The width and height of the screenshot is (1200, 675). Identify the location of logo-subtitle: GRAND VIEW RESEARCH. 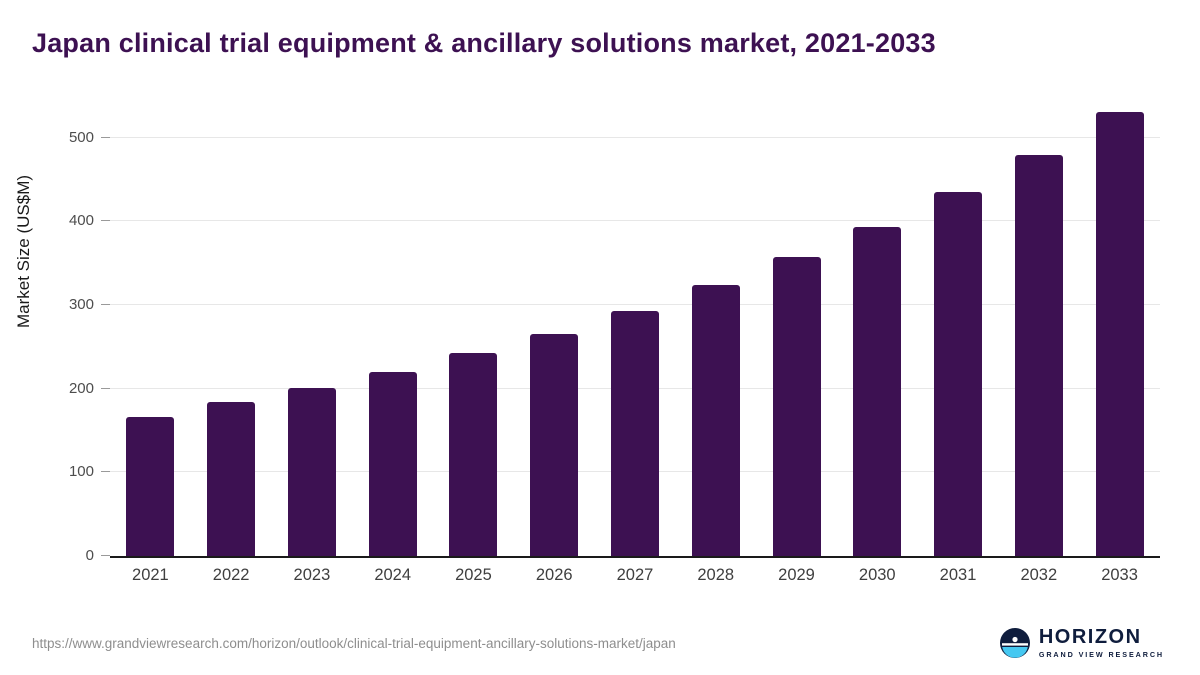
(1101, 654).